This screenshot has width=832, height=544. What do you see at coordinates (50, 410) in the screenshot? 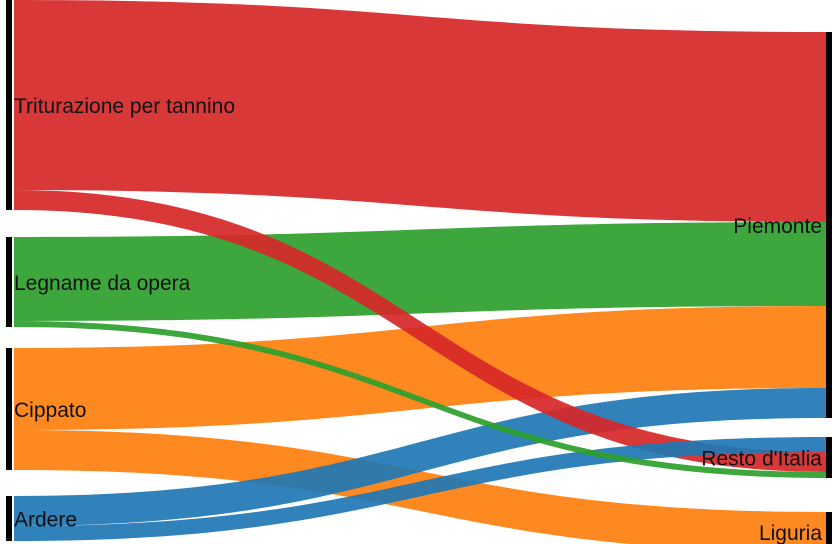
I see `label-cippato: Cippato` at bounding box center [50, 410].